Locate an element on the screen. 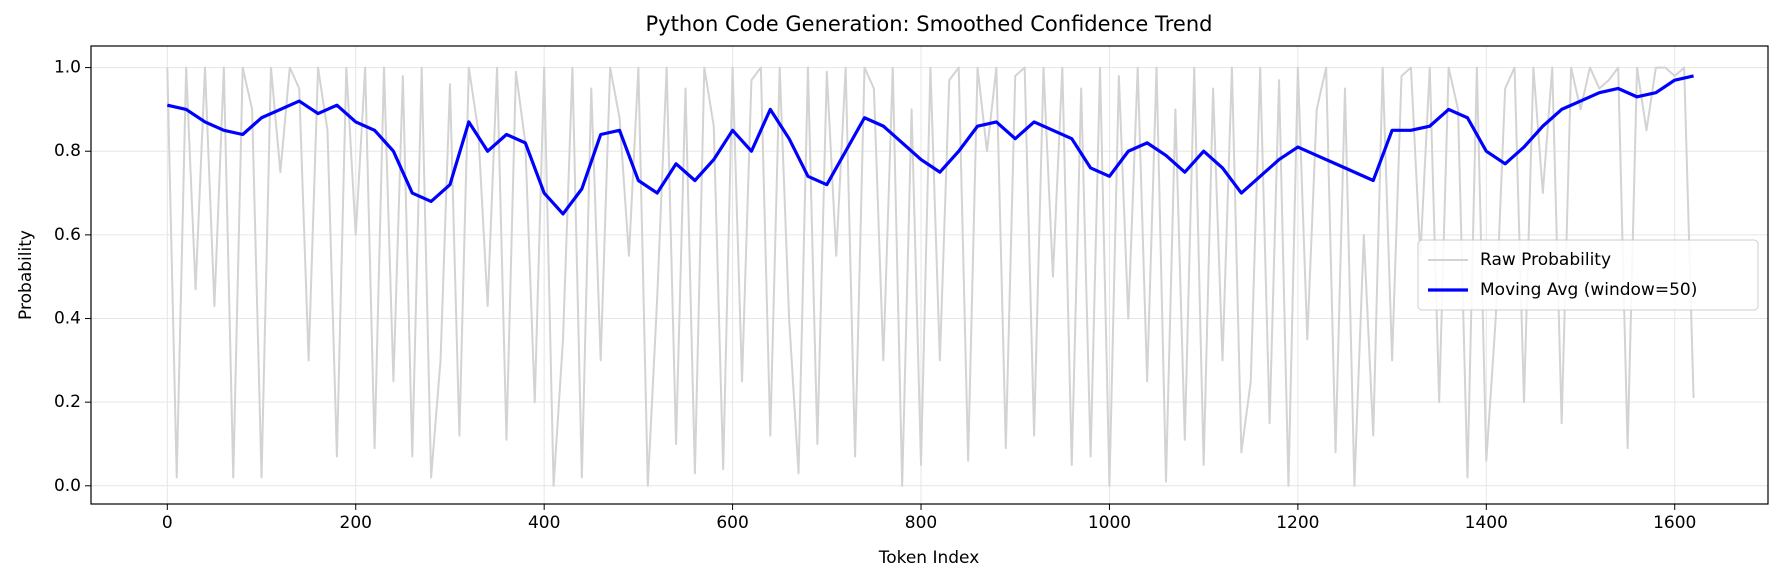 The image size is (1785, 584). x-axis-label: Token Index is located at coordinates (929, 558).